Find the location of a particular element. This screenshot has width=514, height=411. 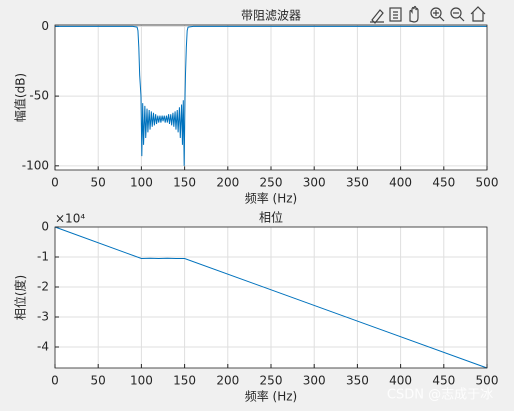

datatip-lines is located at coordinates (395, 15).